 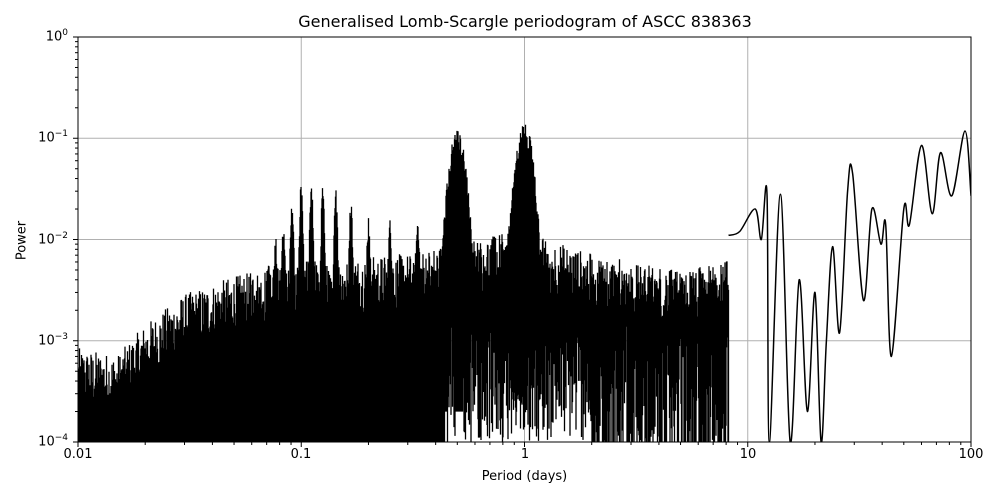 I want to click on x-axis-label: Period (days), so click(x=524, y=476).